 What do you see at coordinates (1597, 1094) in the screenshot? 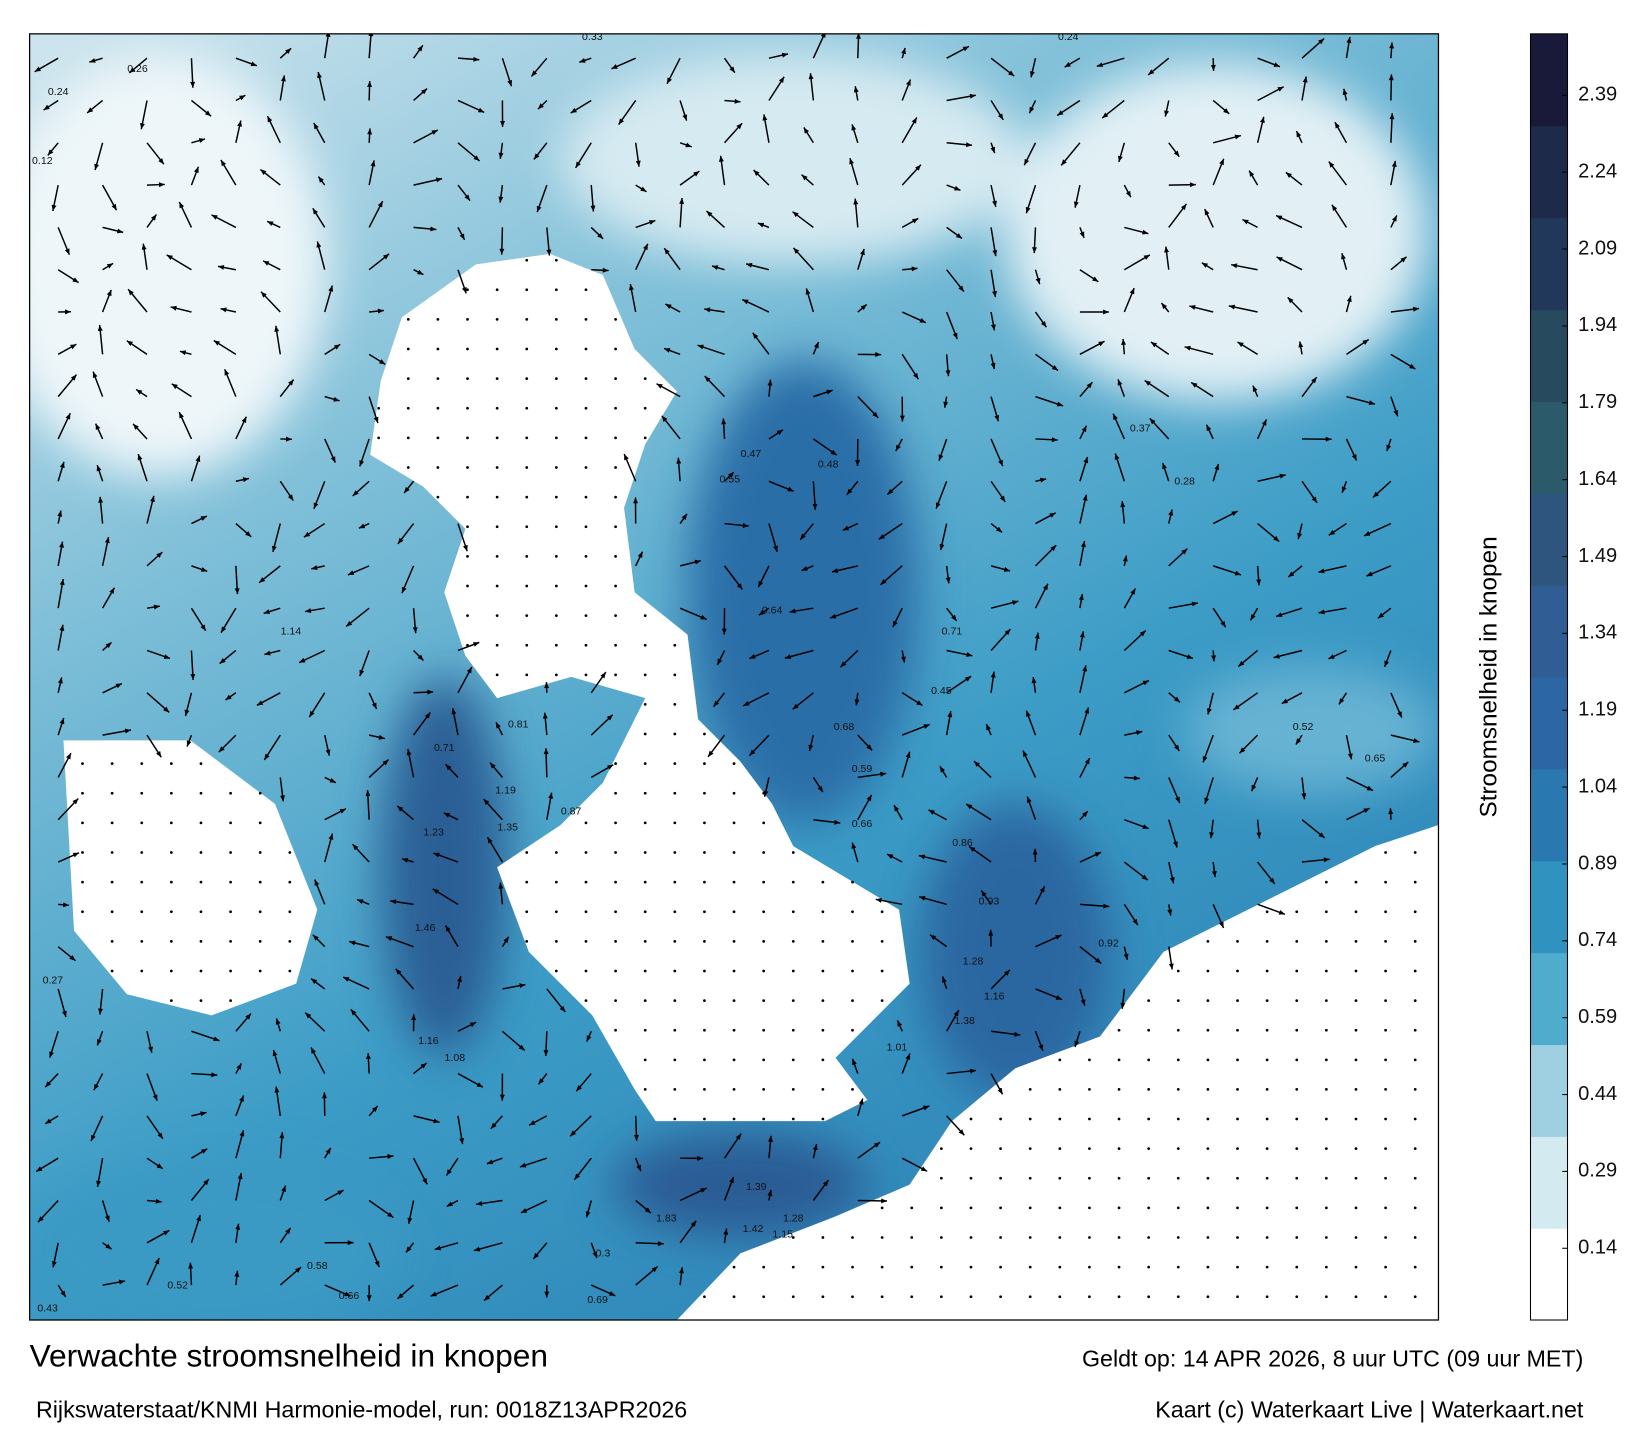
I see `colorbar-tick-label: 0.44` at bounding box center [1597, 1094].